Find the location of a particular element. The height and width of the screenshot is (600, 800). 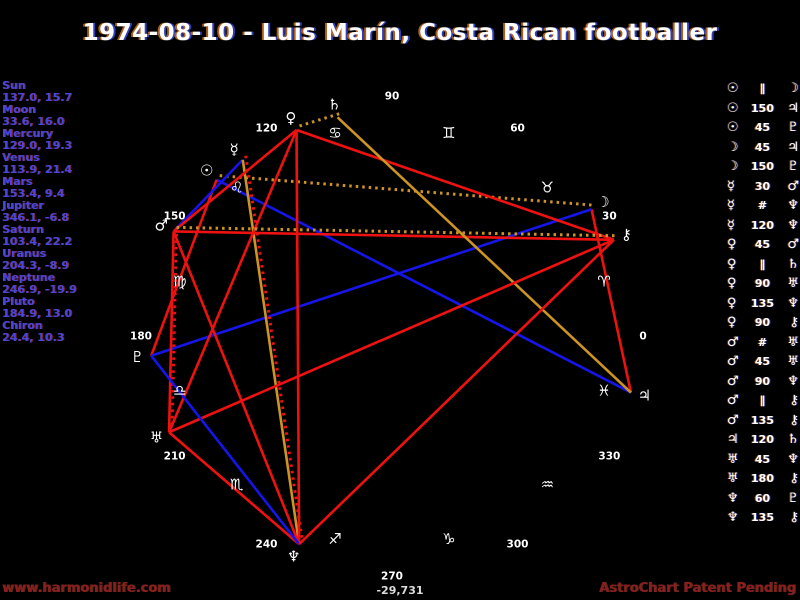

planet-values-neptune: 246.9, -19.9 is located at coordinates (39, 289).